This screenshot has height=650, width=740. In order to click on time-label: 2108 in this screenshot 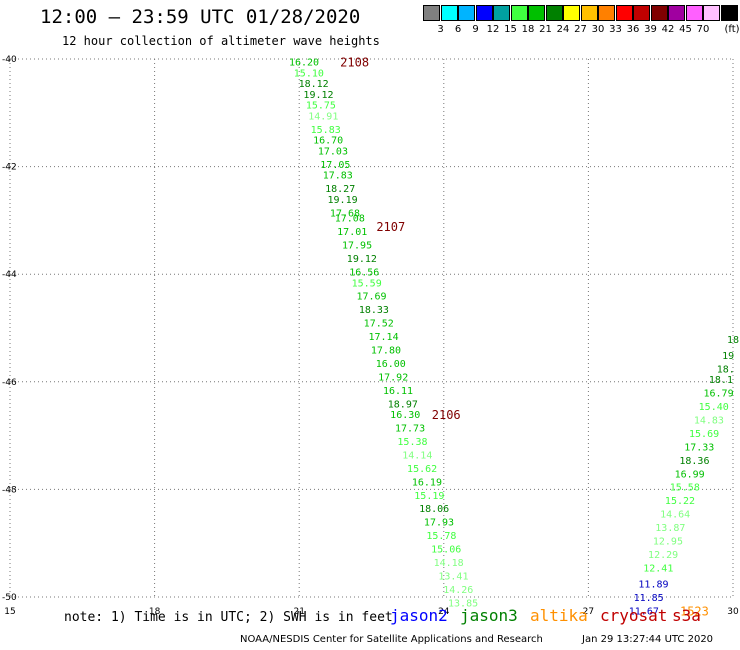, I will do `click(354, 63)`.